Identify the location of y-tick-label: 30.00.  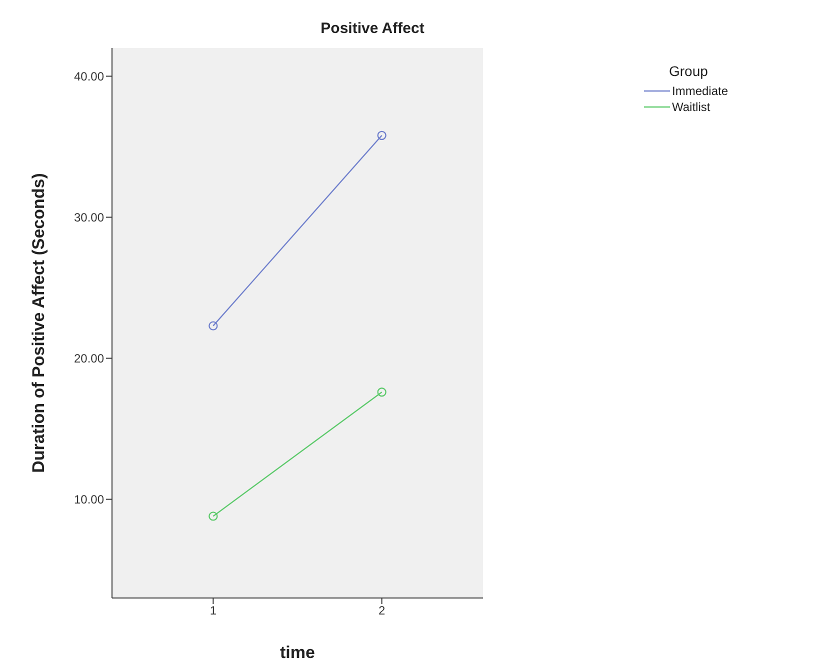
(89, 217).